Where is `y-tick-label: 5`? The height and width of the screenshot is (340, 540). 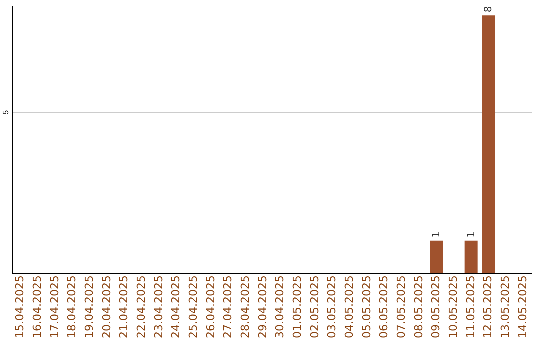
y-tick-label: 5 is located at coordinates (6, 112).